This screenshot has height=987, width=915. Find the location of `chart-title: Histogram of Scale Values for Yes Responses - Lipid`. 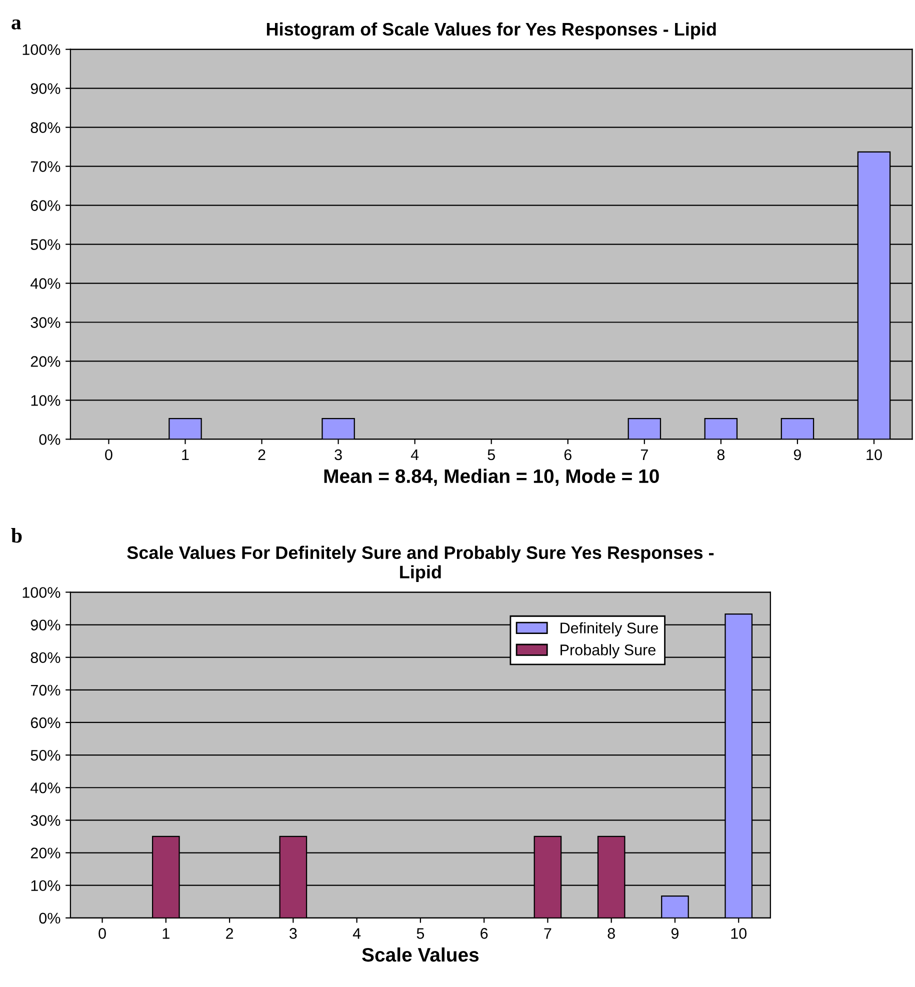

chart-title: Histogram of Scale Values for Yes Responses - Lipid is located at coordinates (491, 31).